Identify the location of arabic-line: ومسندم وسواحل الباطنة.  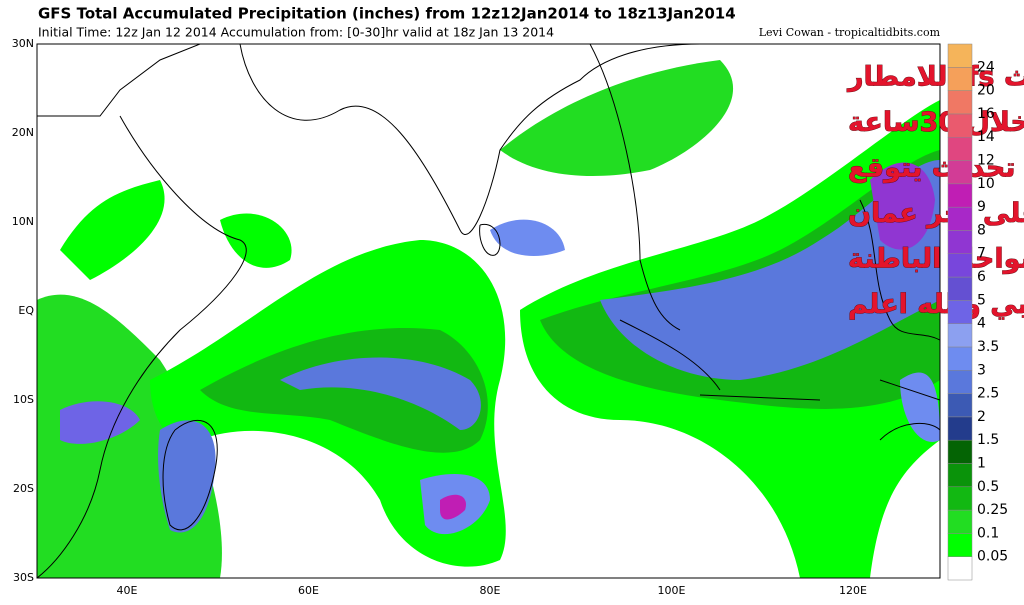
(936, 259).